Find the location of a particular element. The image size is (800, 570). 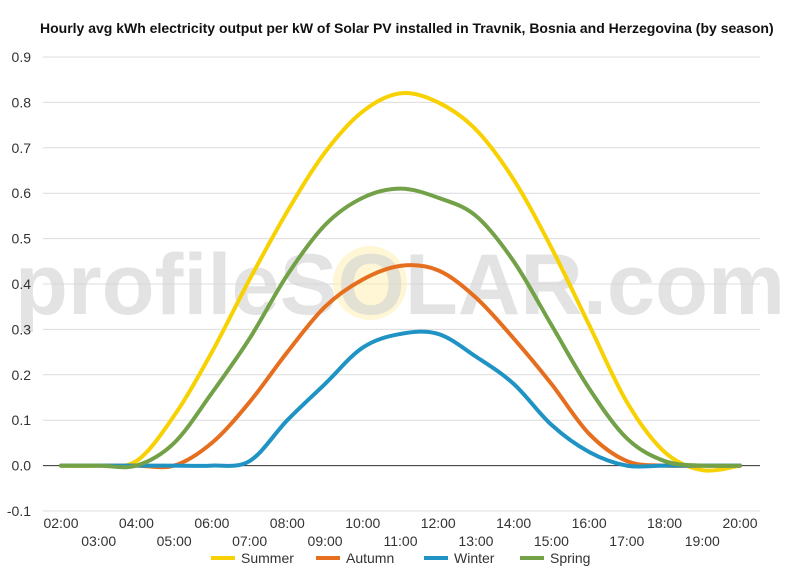

y-tick-label: 0.5 is located at coordinates (22, 239).